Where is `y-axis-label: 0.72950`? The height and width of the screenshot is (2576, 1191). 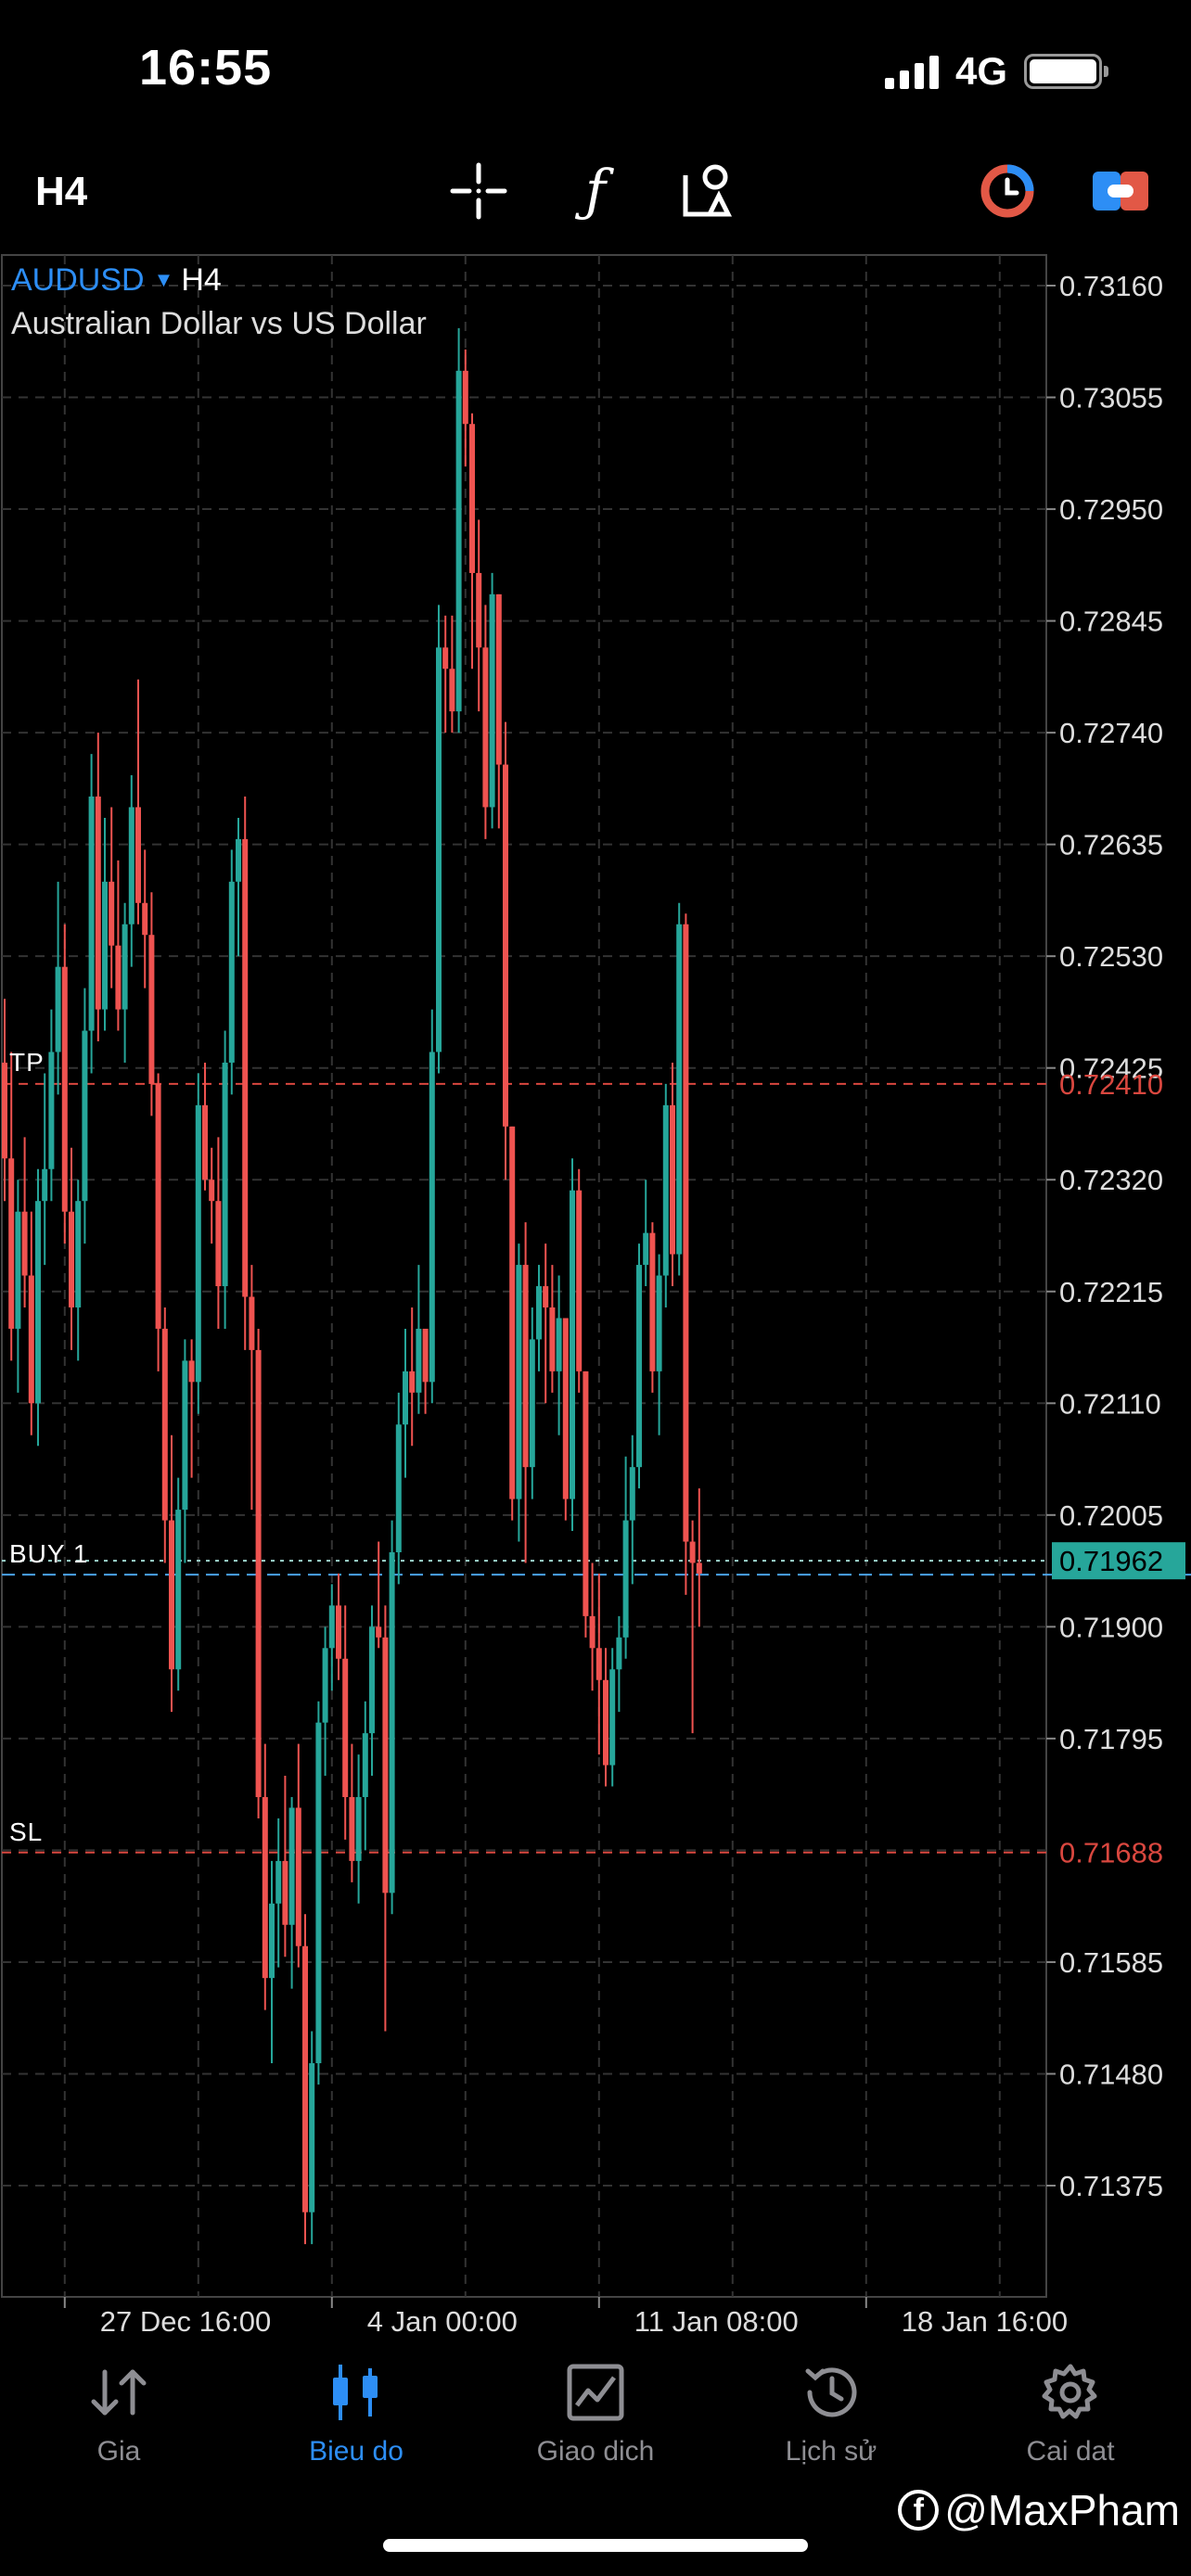
y-axis-label: 0.72950 is located at coordinates (1111, 509).